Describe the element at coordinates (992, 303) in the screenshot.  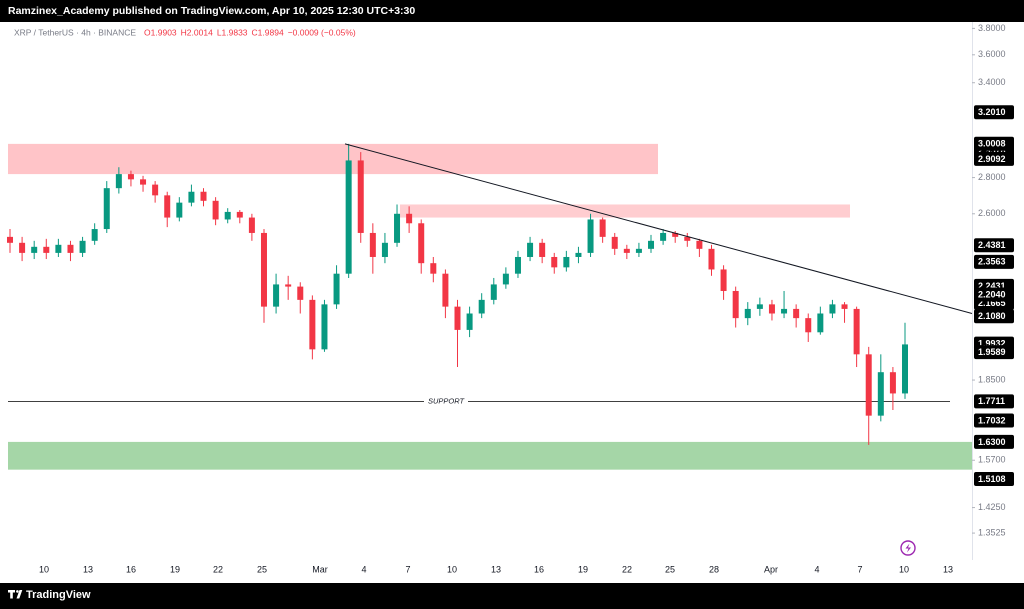
I see `price-label: 2.1665` at that location.